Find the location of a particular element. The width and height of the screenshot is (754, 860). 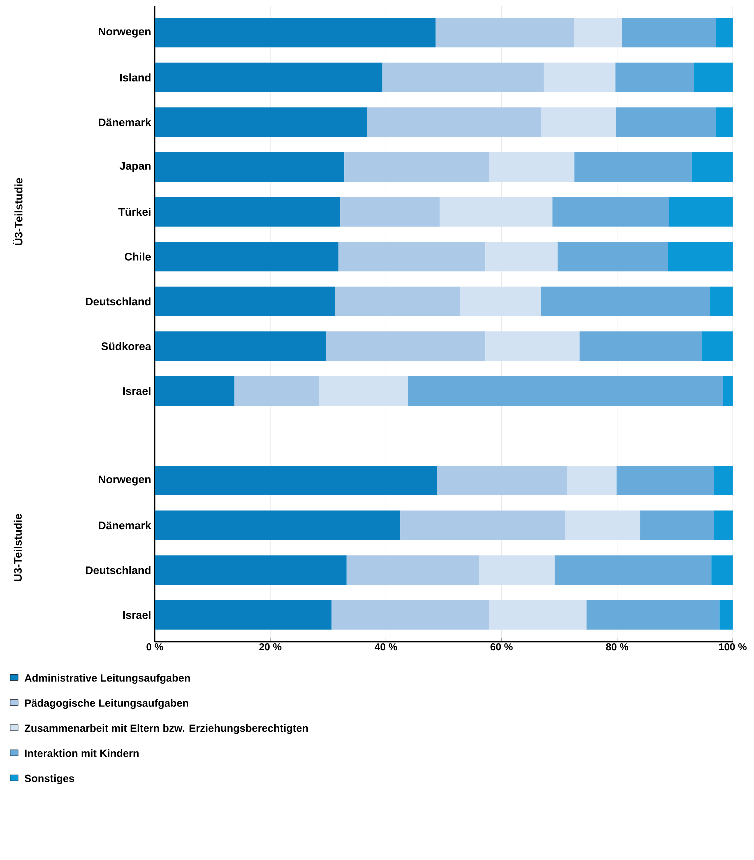

text: U3-Teilstudie is located at coordinates (18, 548).